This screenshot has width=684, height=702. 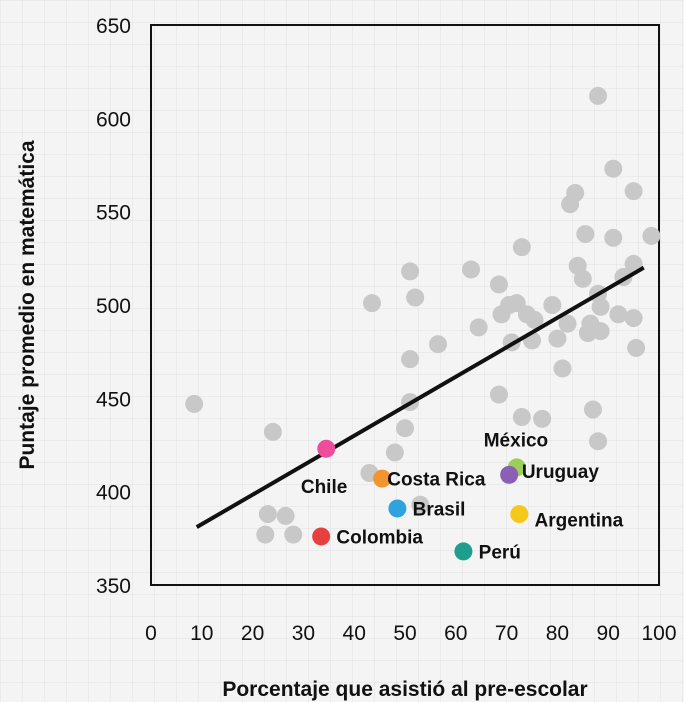 I want to click on data-point-chile, so click(x=326, y=448).